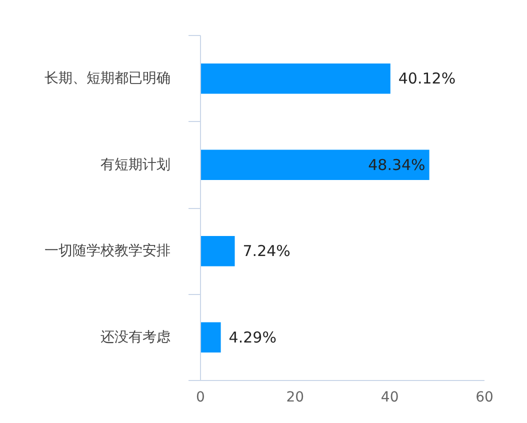 This screenshot has height=423, width=527. What do you see at coordinates (397, 165) in the screenshot?
I see `data-label: 48.34%` at bounding box center [397, 165].